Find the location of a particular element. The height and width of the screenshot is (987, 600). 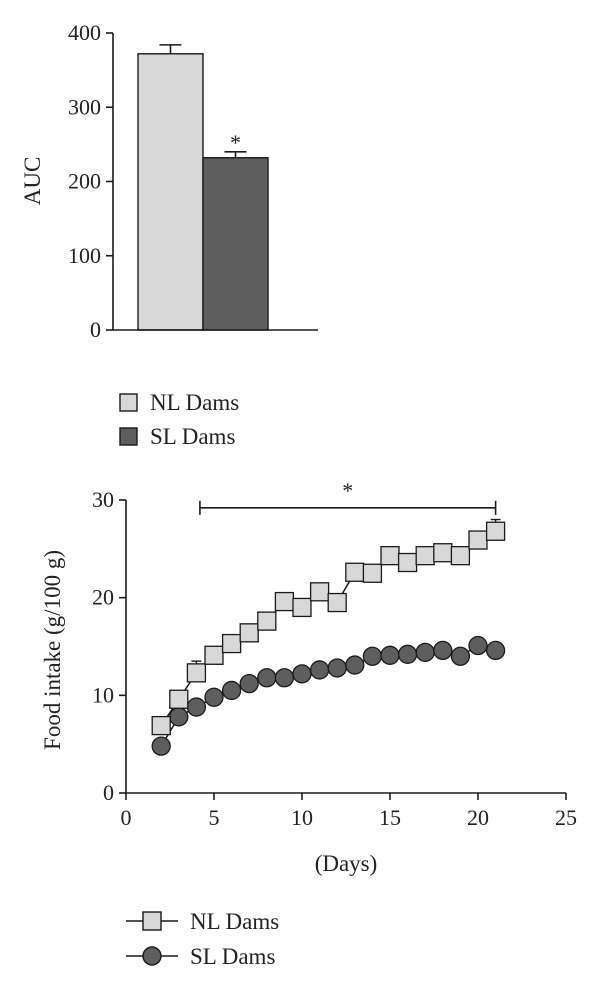

bar-legend-swatch-nl is located at coordinates (128, 402).